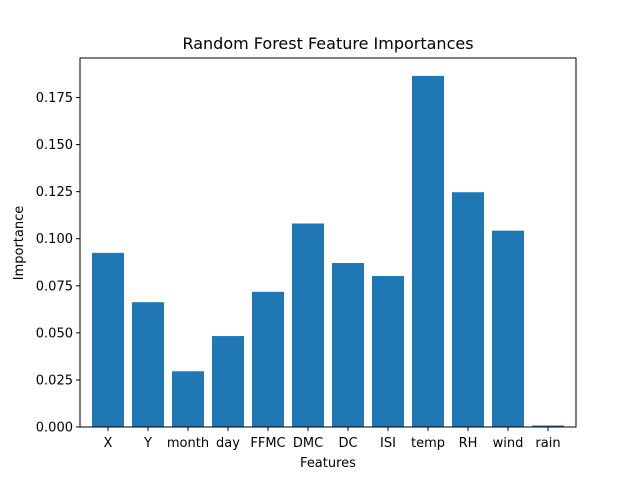 The width and height of the screenshot is (640, 480). Describe the element at coordinates (58, 263) in the screenshot. I see `y-axis: 0.000 0.025 0.050 0.075 0.100 0.125 0.150 0.175` at that location.